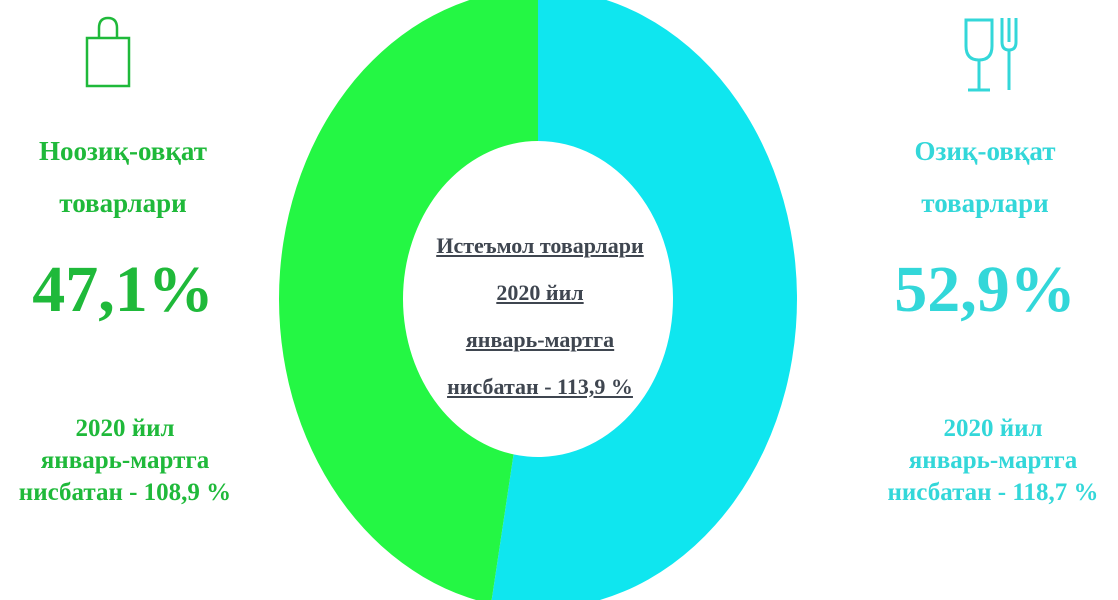 This screenshot has height=600, width=1118. Describe the element at coordinates (540, 292) in the screenshot. I see `center-label-line2: 2020 йил` at that location.